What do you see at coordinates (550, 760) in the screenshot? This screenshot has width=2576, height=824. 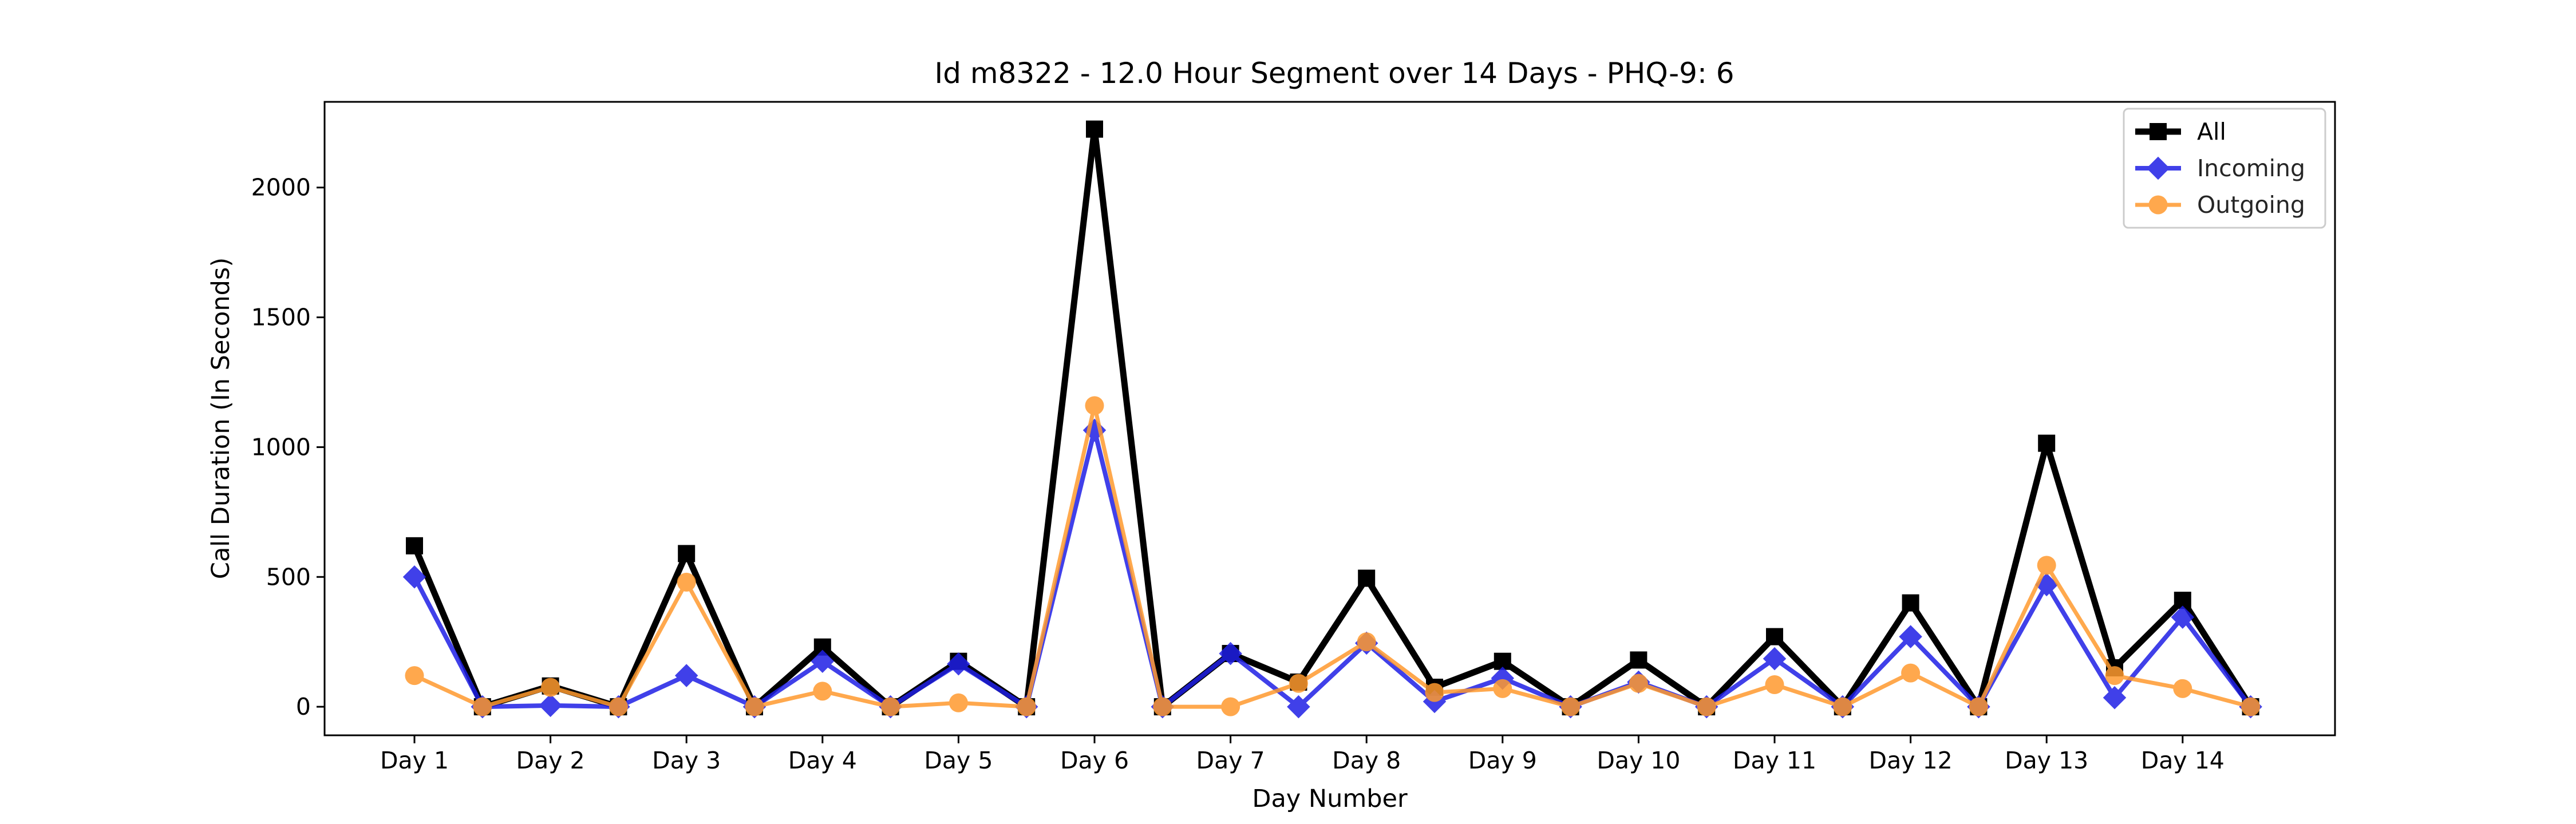 I see `x-tick-label: Day 2` at bounding box center [550, 760].